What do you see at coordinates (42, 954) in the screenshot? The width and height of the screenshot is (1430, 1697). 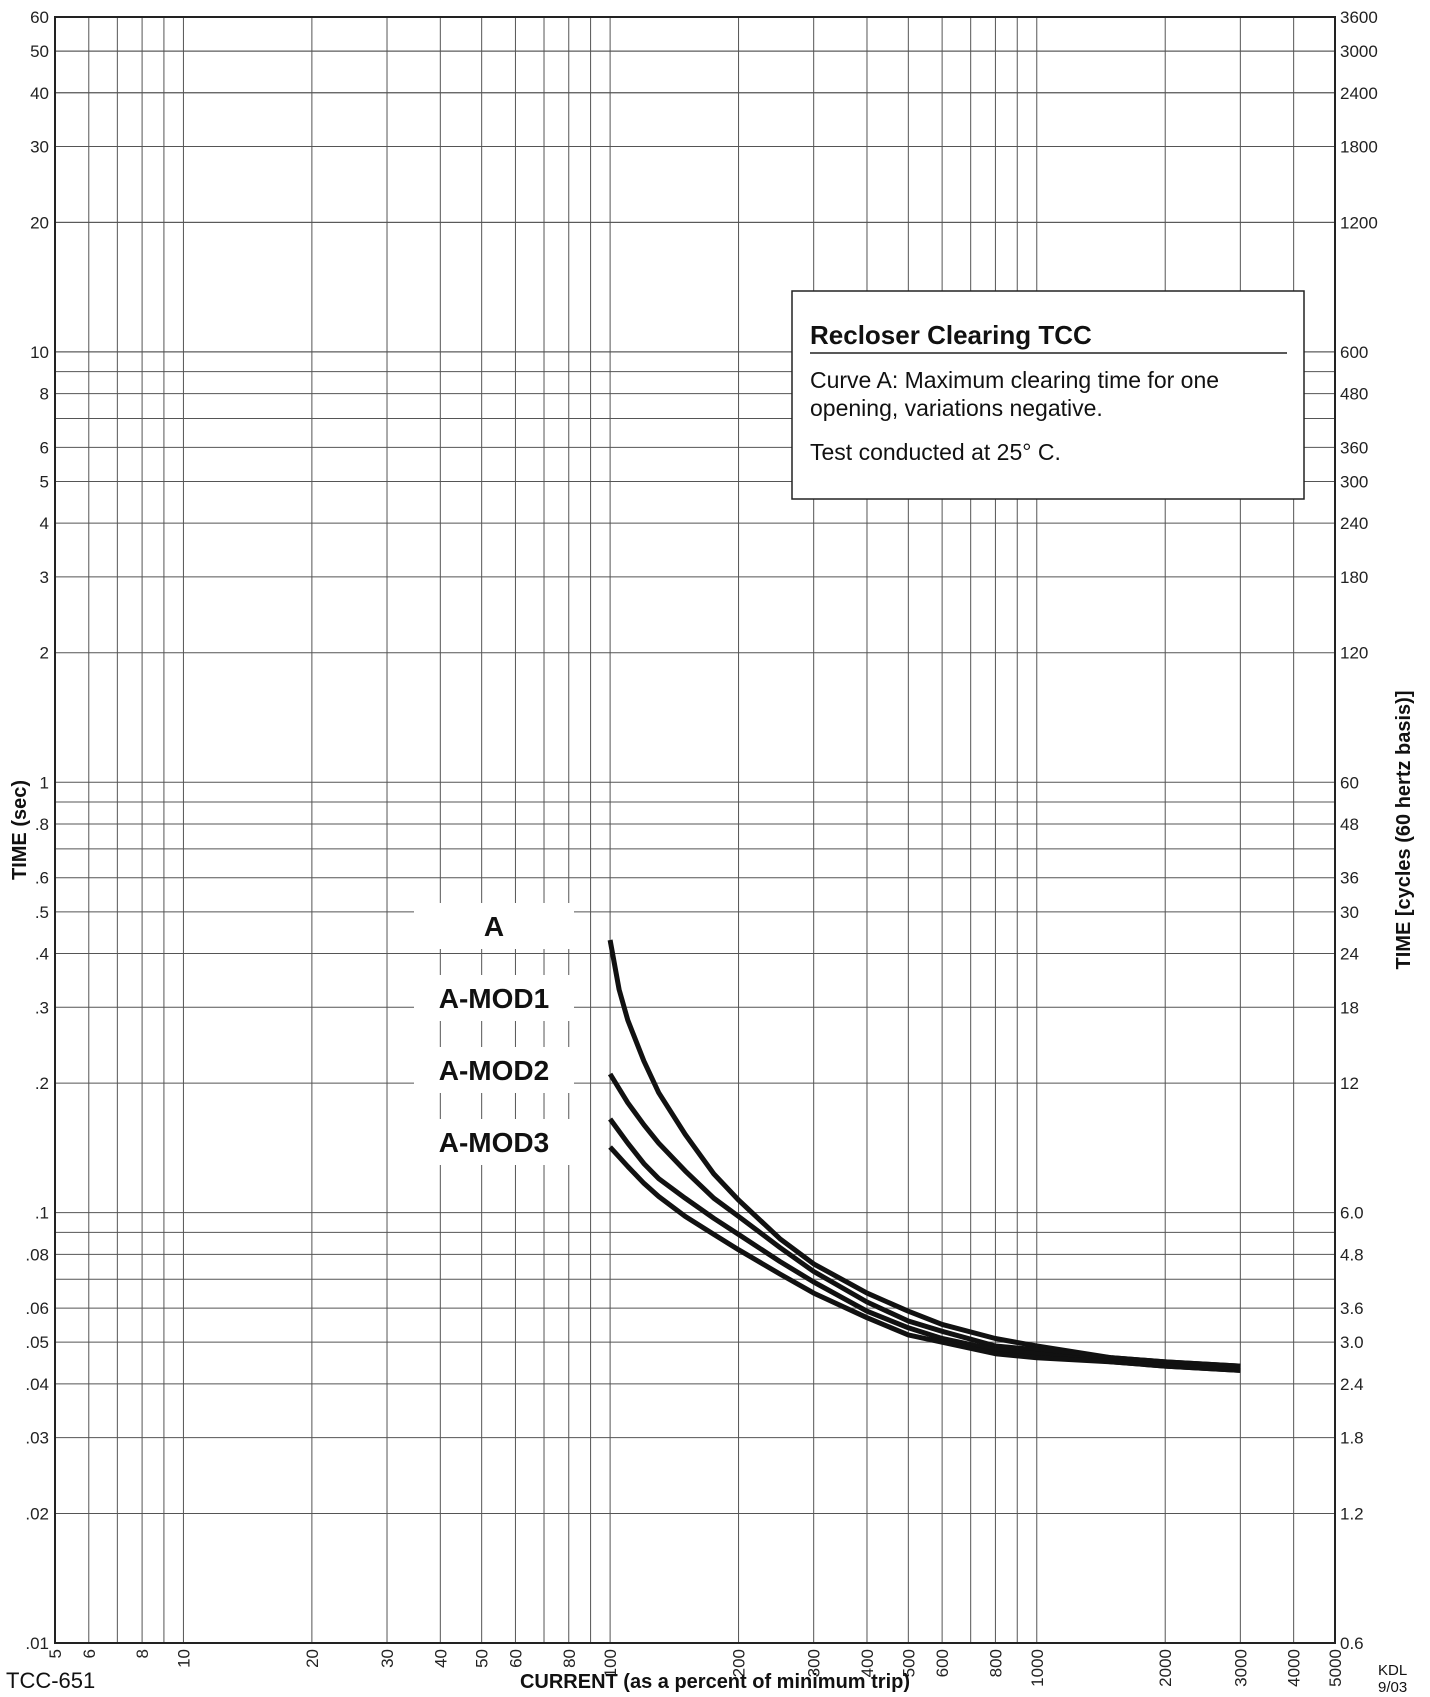 I see `y-tick-label-left: .4` at bounding box center [42, 954].